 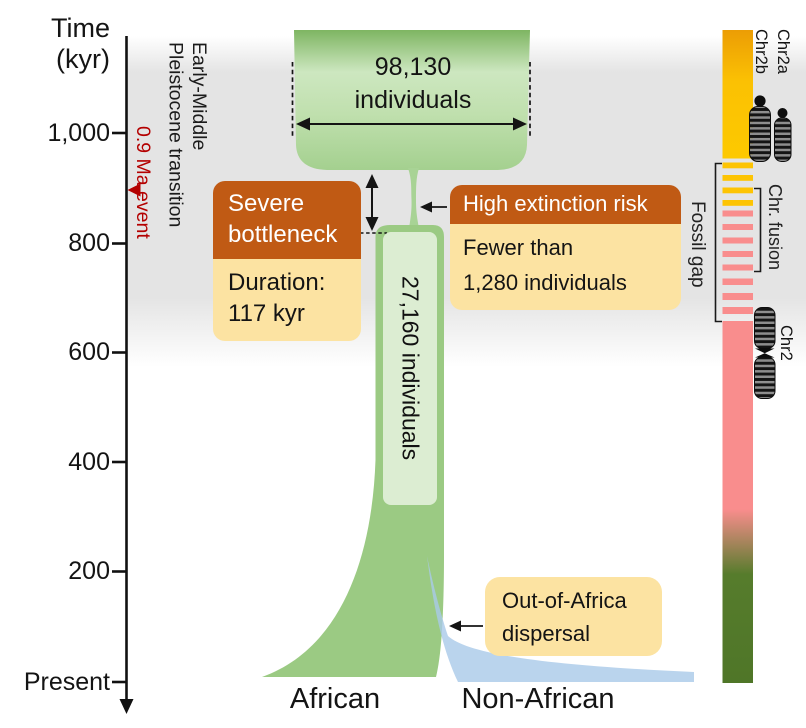 I want to click on fossil-gap-dashes, so click(x=737, y=262).